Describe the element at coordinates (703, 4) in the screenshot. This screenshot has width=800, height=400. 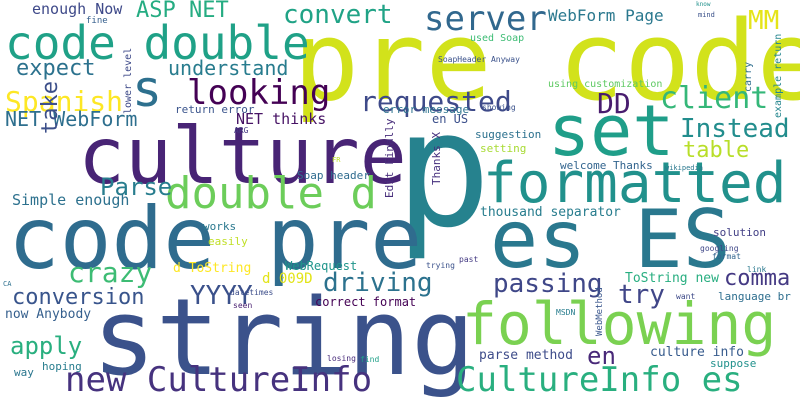
I see `word: know` at that location.